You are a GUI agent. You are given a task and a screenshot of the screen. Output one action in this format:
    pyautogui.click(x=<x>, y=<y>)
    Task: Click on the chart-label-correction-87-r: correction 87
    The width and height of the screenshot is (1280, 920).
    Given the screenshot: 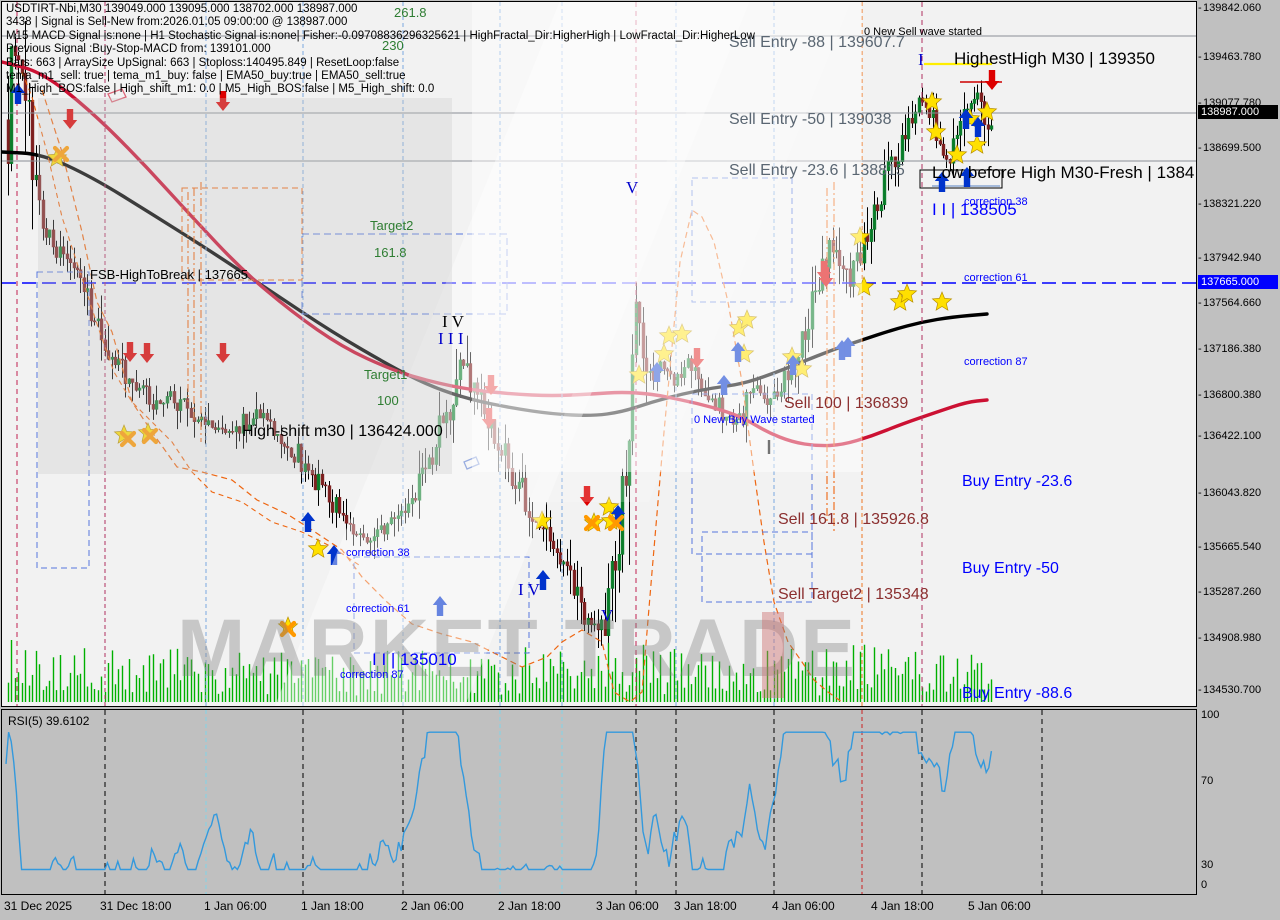 What is the action you would take?
    pyautogui.click(x=996, y=362)
    